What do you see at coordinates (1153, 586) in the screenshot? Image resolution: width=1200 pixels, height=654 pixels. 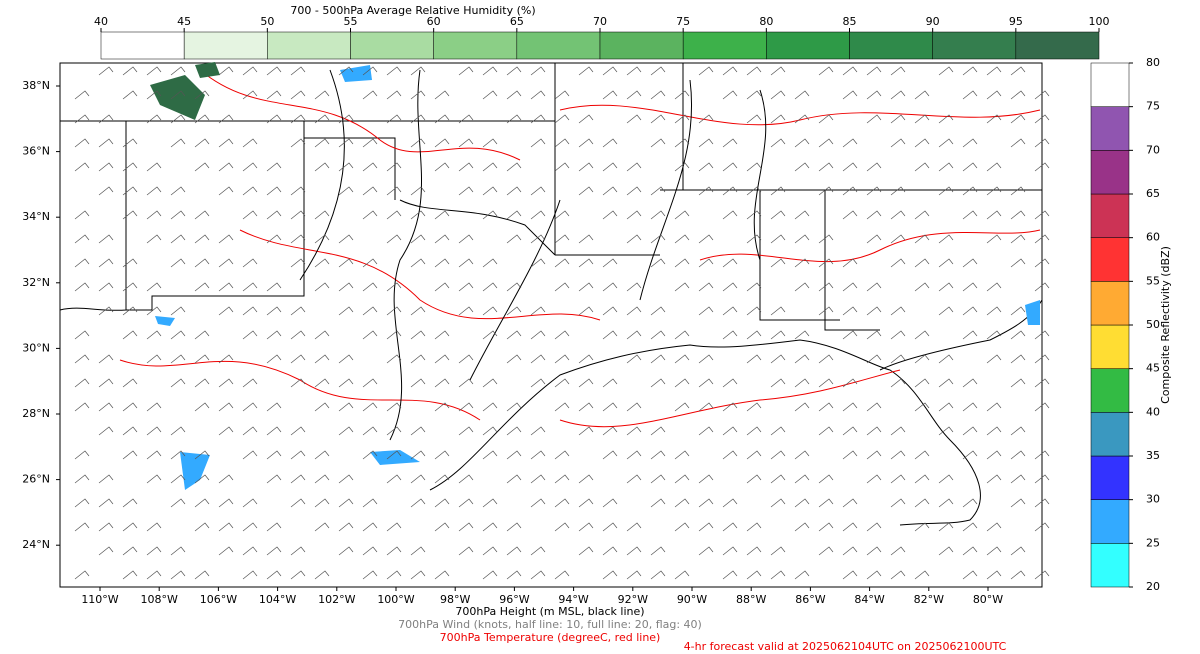 I see `tick-label: 20` at bounding box center [1153, 586].